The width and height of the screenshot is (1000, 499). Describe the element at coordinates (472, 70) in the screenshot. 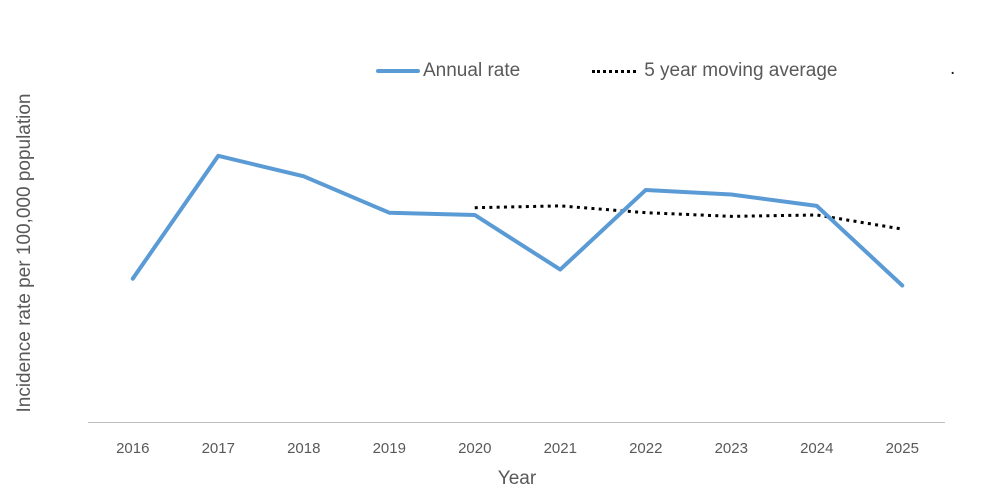

I see `legend-label-annual-rate: Annual rate` at that location.